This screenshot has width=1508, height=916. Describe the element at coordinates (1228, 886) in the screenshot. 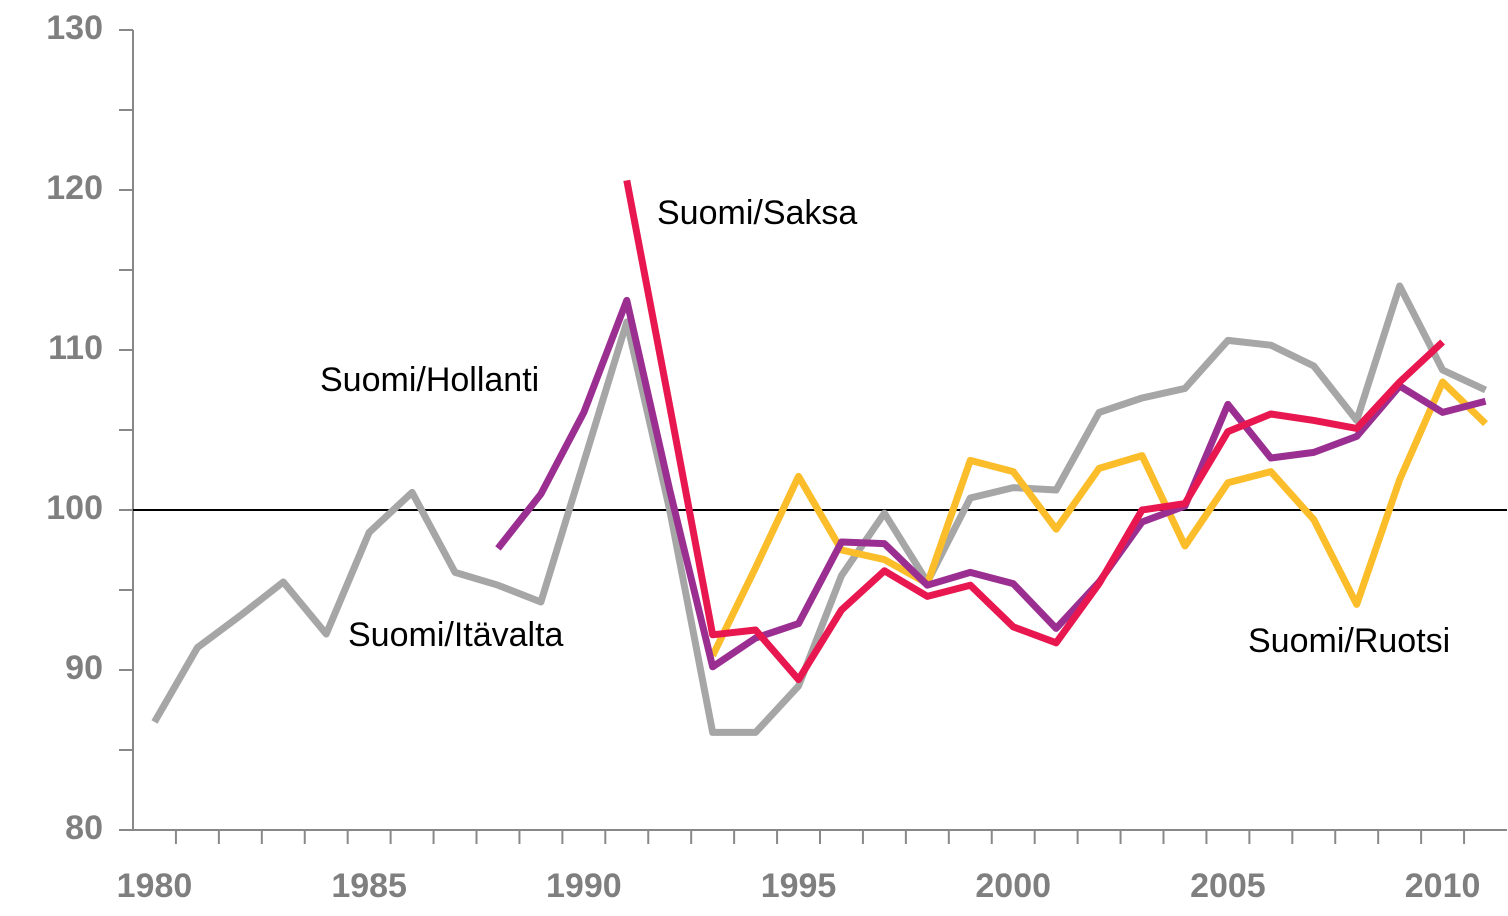

I see `x-tick-label: 2005` at that location.